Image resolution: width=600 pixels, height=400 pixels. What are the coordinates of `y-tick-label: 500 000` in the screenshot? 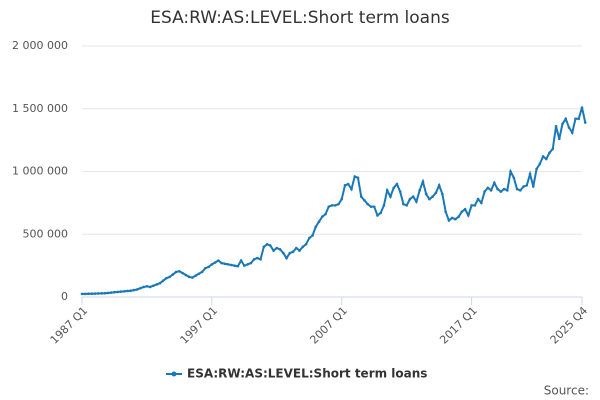 It's located at (46, 233).